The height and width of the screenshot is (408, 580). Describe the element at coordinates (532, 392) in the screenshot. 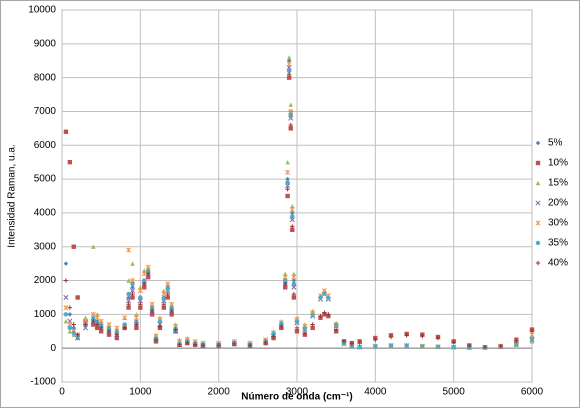

I see `x-tick-label: 6000` at that location.